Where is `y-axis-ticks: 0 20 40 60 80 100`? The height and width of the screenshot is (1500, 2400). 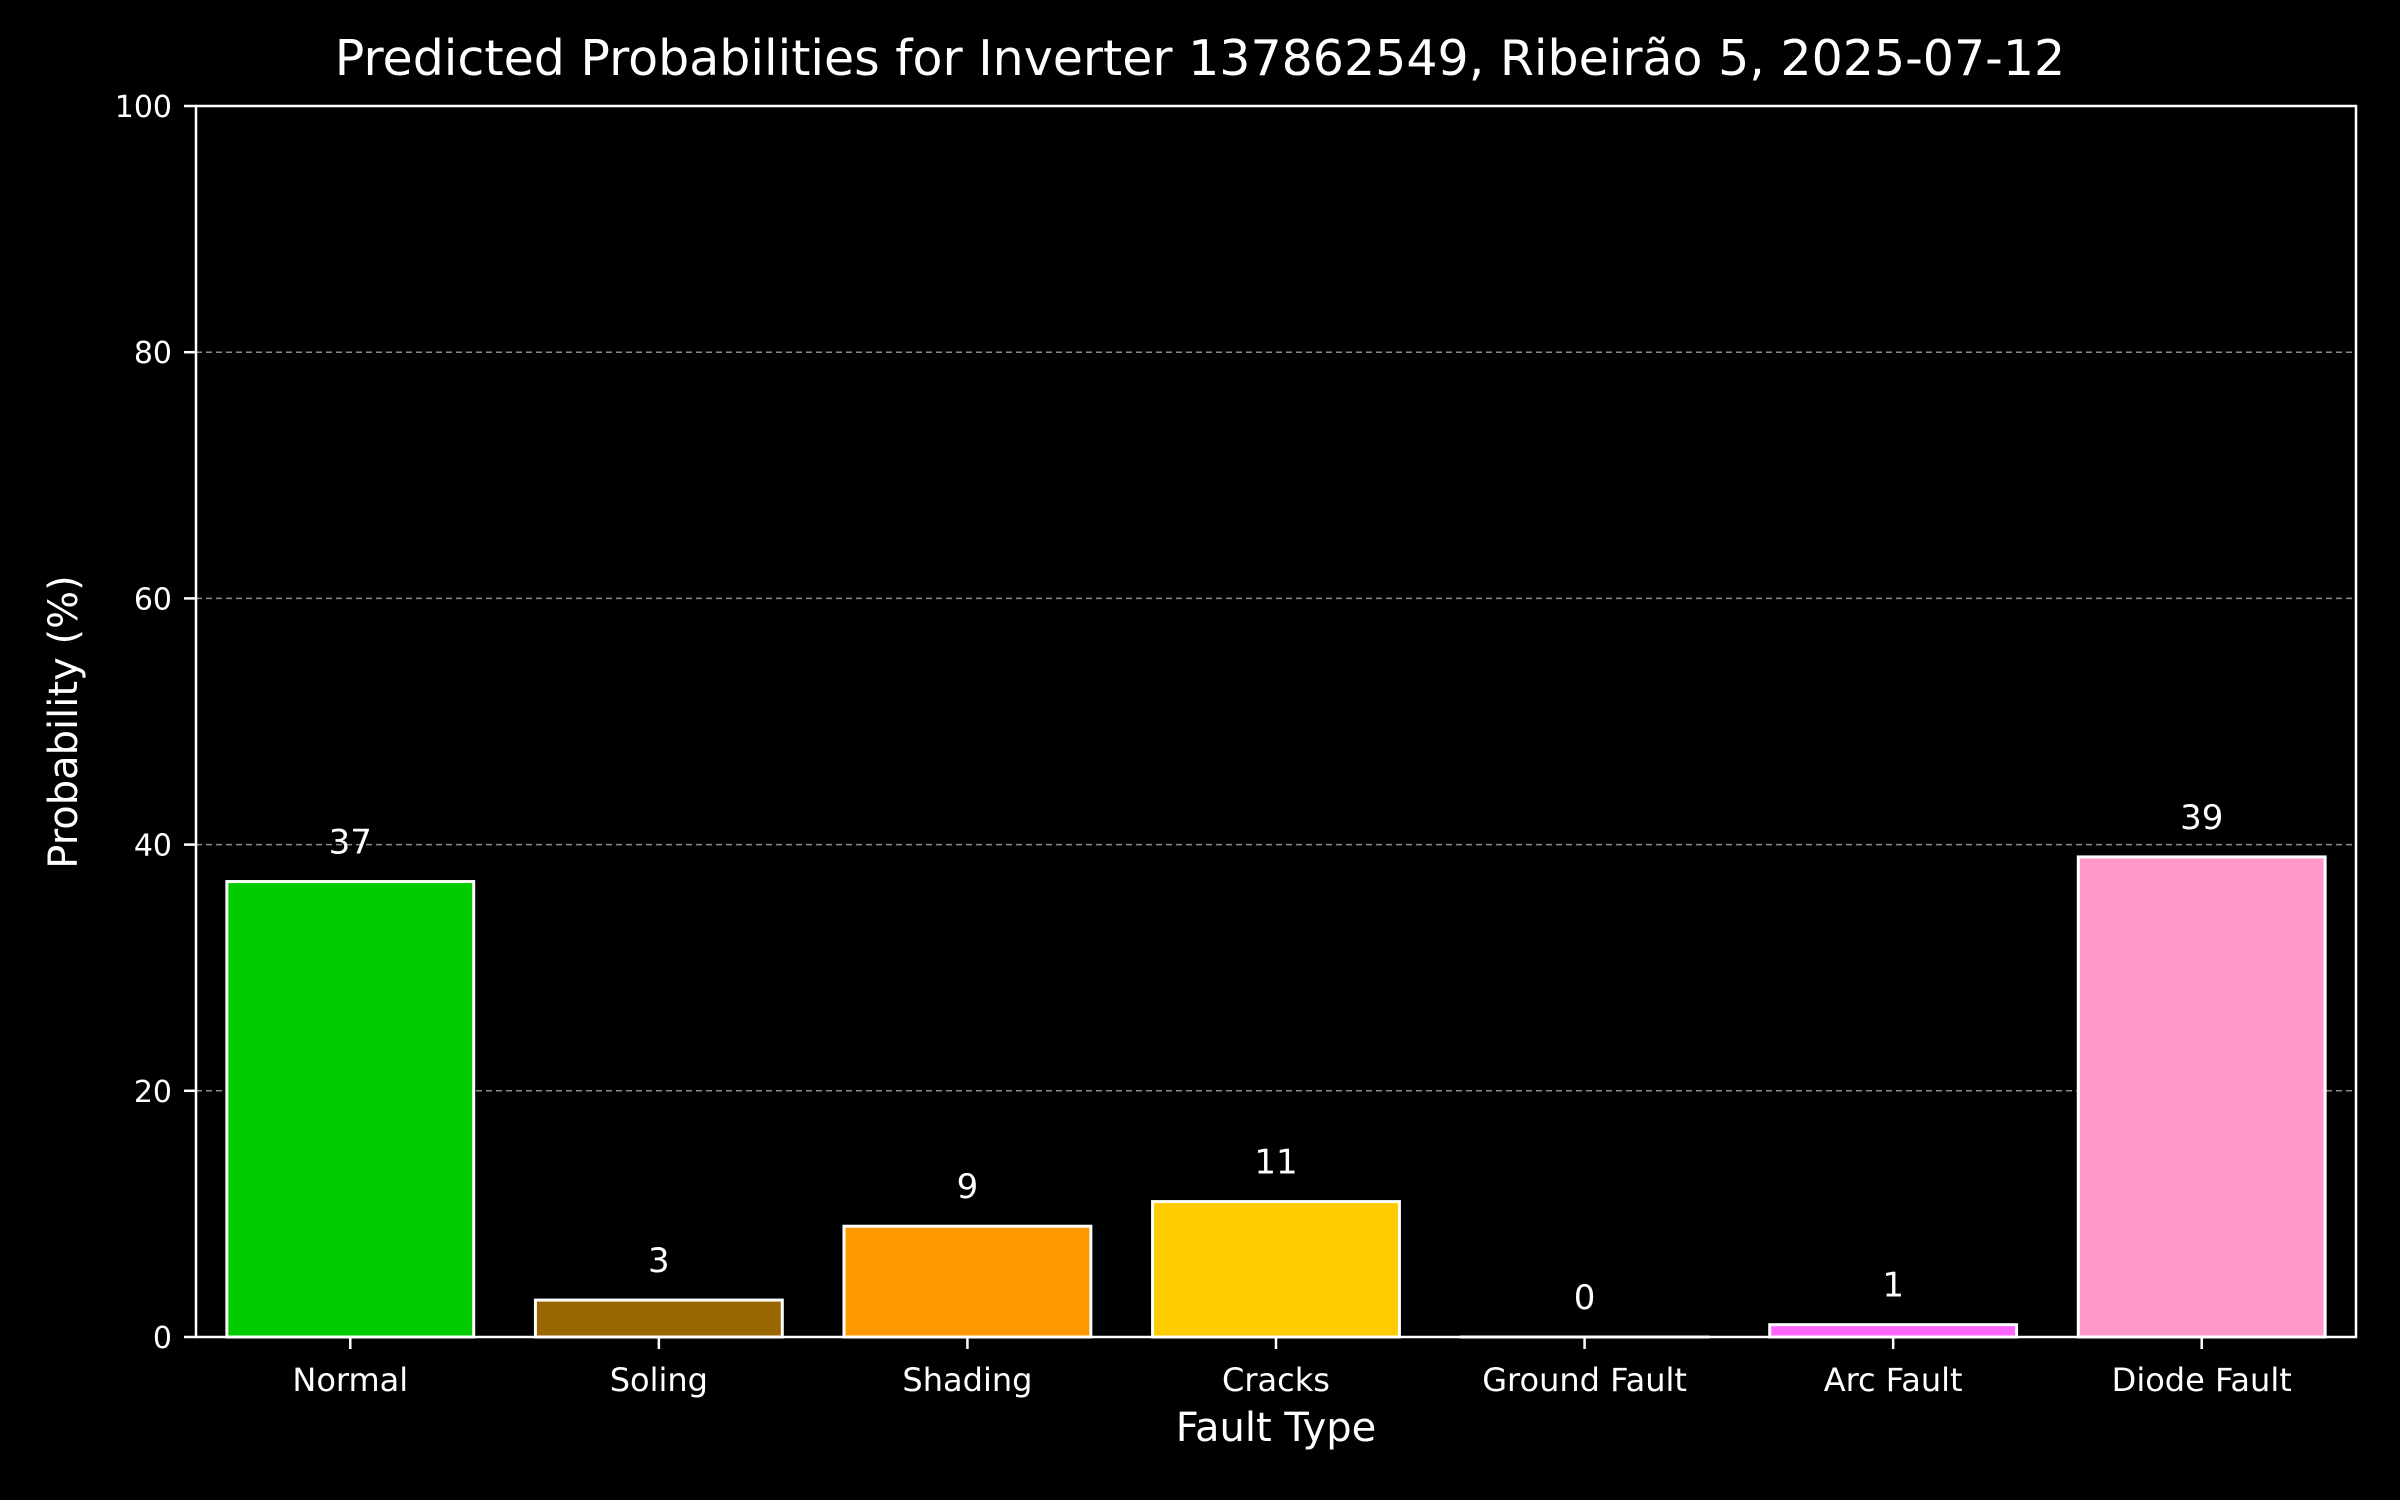
y-axis-ticks: 0 20 40 60 80 100 is located at coordinates (155, 723).